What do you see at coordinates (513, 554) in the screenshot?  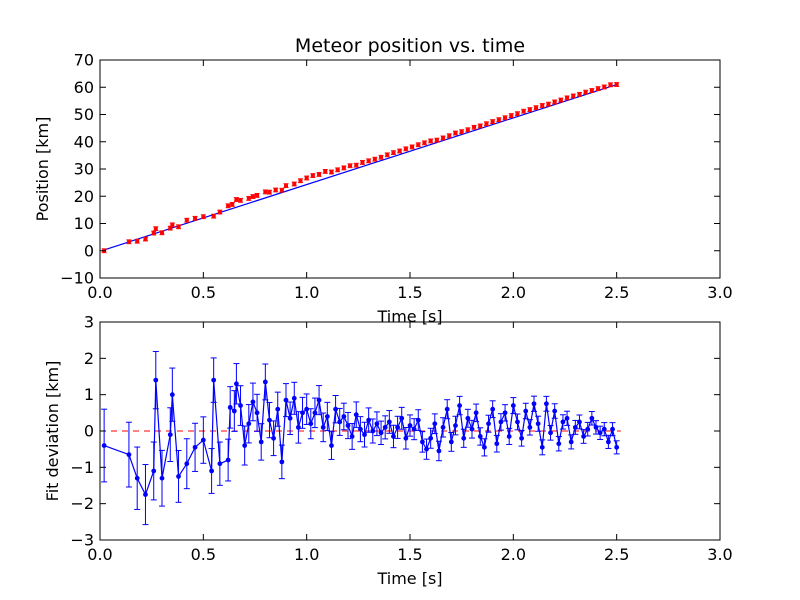 I see `deviation-xtick-label: 2.0` at bounding box center [513, 554].